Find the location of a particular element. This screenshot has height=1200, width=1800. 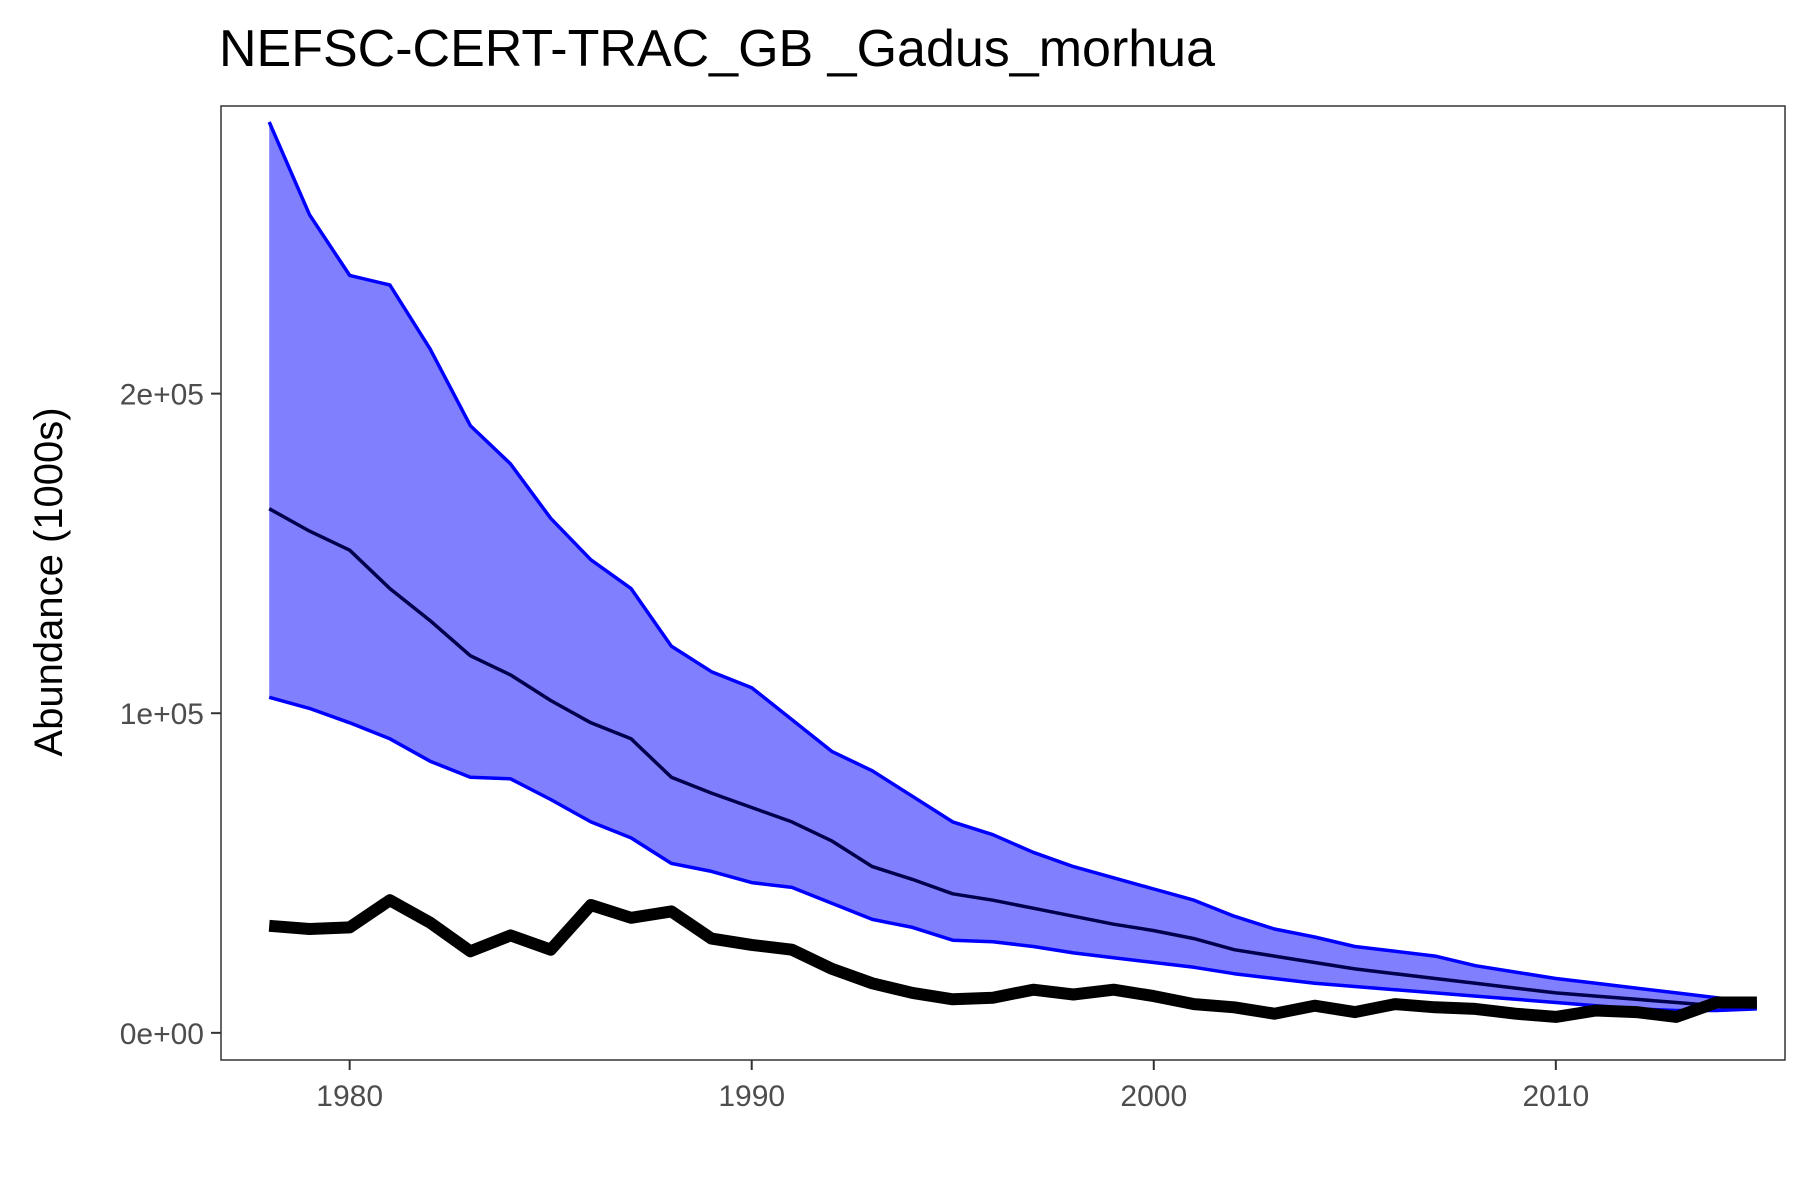

y-axis-label: Abundance (1000s) is located at coordinates (49, 581).